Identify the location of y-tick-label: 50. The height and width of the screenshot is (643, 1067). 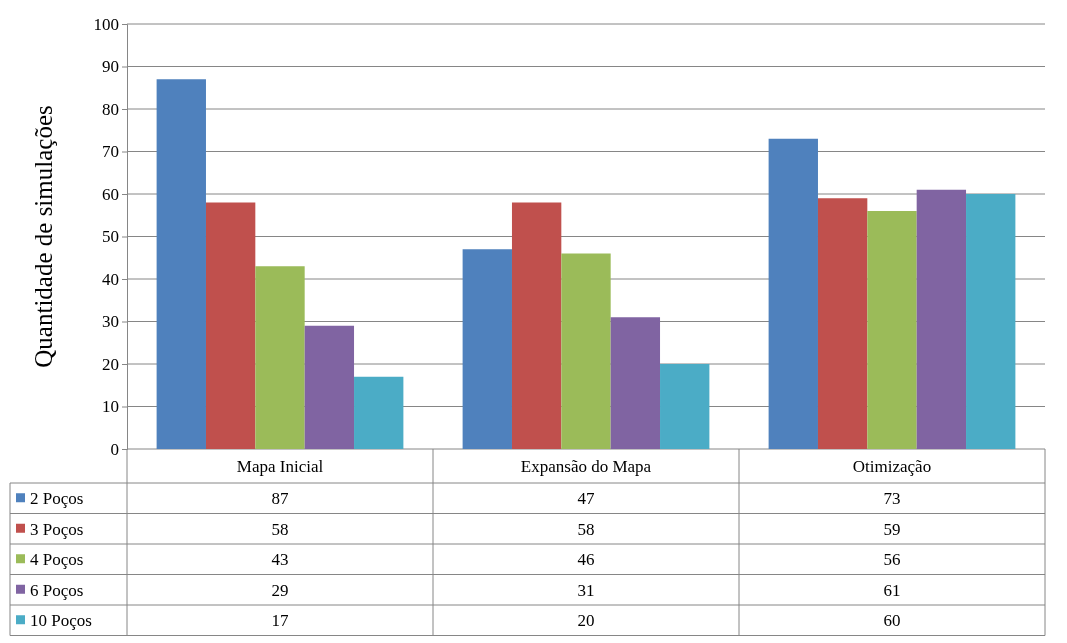
(110, 237).